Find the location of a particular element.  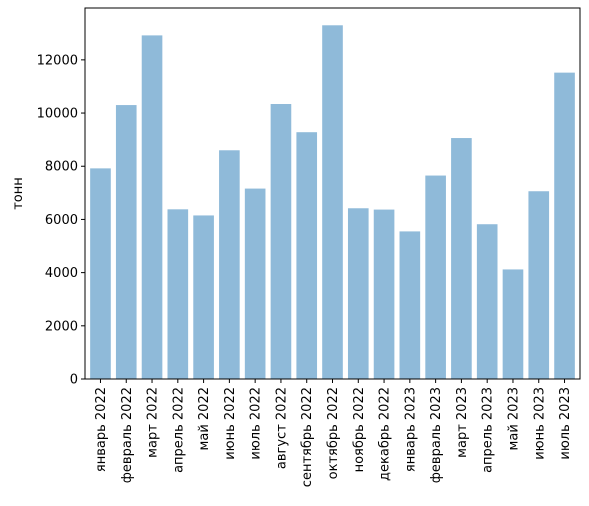

x-tick-label: ноябрь 2022 is located at coordinates (359, 429).